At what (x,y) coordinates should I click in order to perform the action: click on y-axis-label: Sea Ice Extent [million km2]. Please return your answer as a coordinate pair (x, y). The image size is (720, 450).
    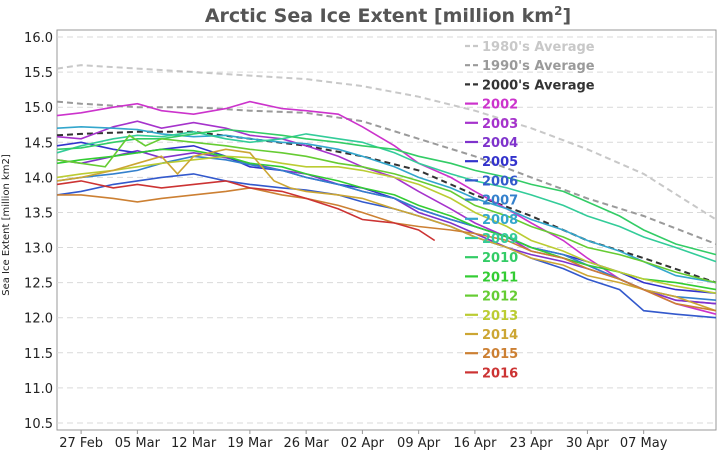
    Looking at the image, I should click on (6, 225).